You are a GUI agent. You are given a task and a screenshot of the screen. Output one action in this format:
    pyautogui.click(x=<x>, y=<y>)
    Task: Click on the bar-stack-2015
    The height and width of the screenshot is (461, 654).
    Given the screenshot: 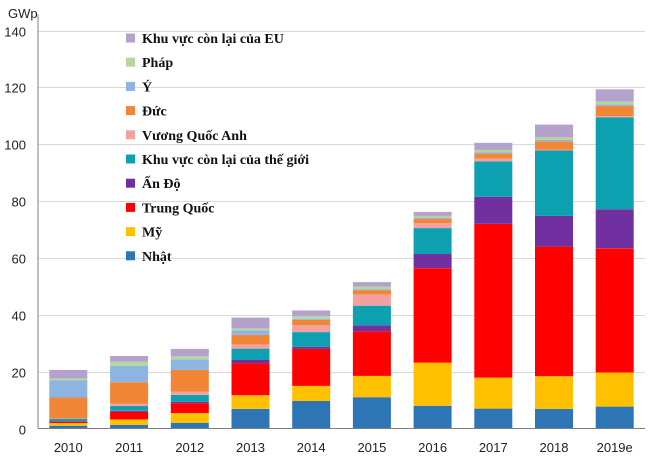 What is the action you would take?
    pyautogui.click(x=371, y=355)
    